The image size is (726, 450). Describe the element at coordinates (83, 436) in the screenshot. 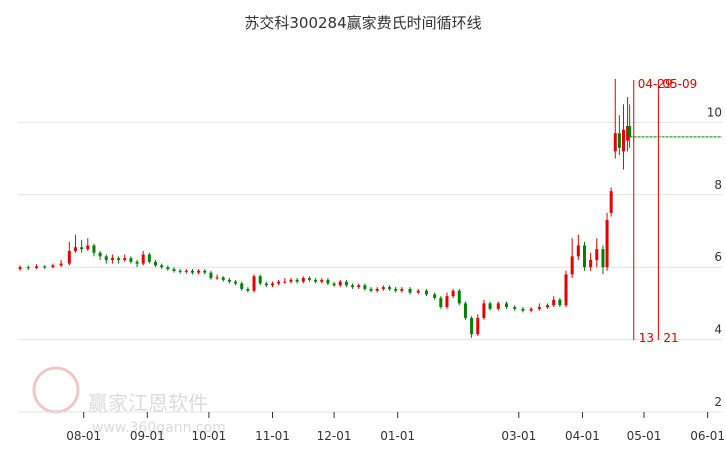

I see `x-tick-label: 08-01` at that location.